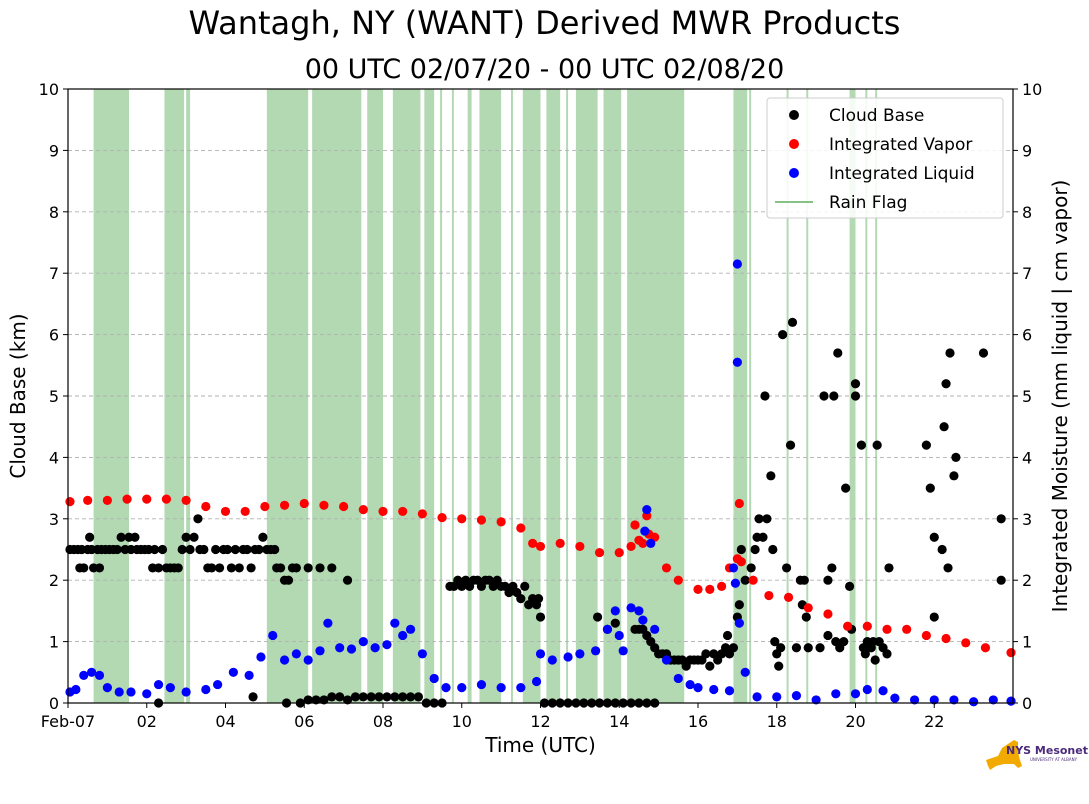 This screenshot has height=804, width=1089. What do you see at coordinates (900, 145) in the screenshot?
I see `legend-label-integrated-vapor: Integrated Vapor` at bounding box center [900, 145].